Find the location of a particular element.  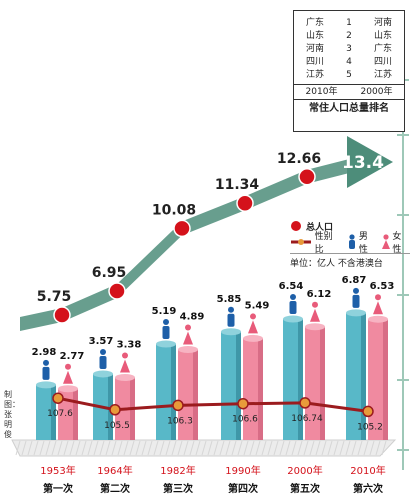

ranking-2000: 四川 is located at coordinates (382, 62).